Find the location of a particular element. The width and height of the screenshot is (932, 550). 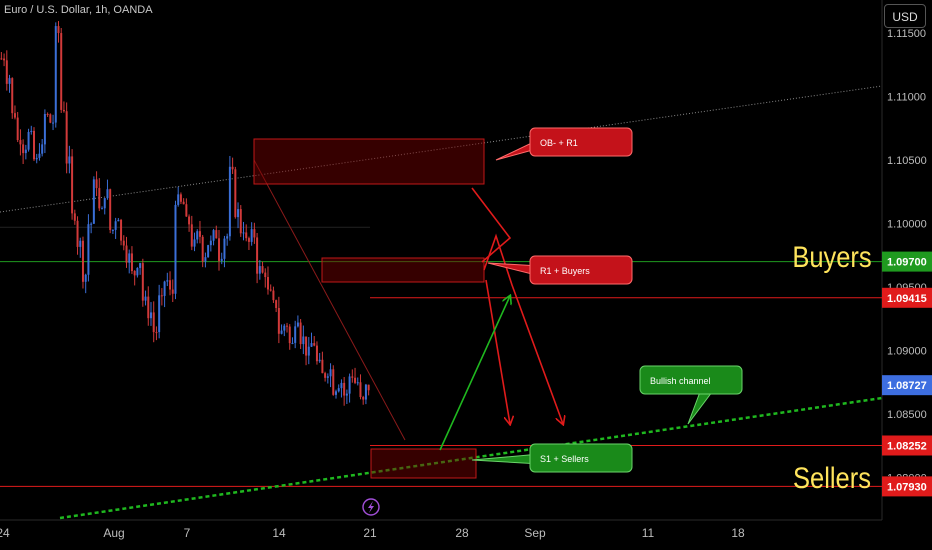

descending-trendline is located at coordinates (329, 300).